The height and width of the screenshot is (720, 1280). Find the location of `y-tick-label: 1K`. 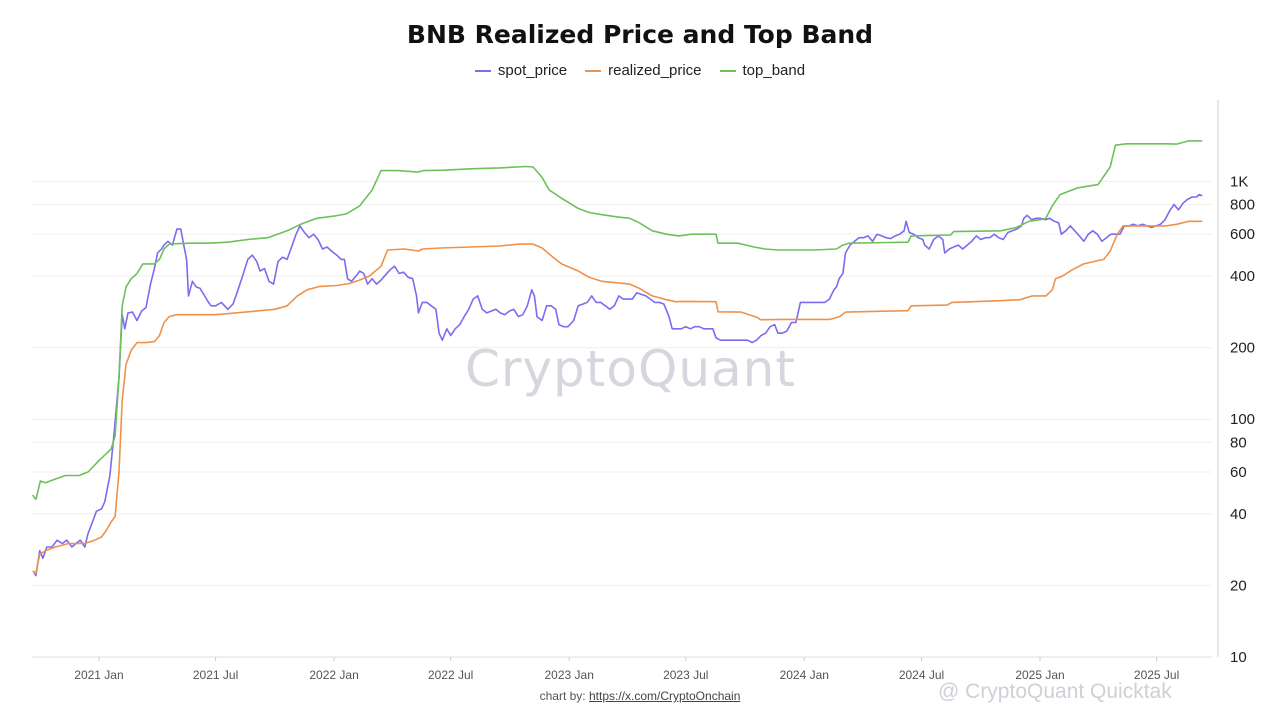

y-tick-label: 1K is located at coordinates (1239, 181).